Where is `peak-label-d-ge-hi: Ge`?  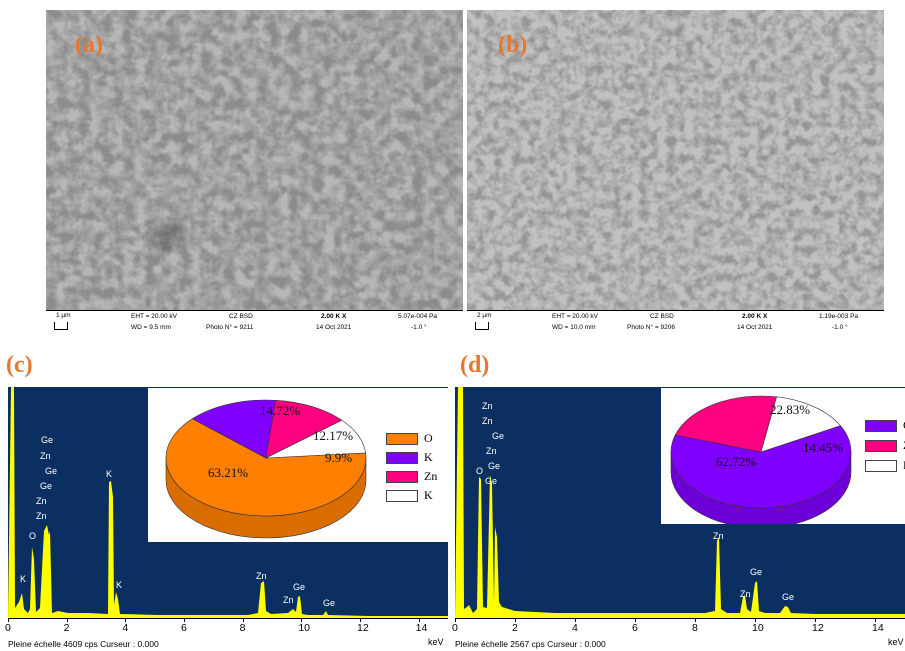
peak-label-d-ge-hi: Ge is located at coordinates (756, 572).